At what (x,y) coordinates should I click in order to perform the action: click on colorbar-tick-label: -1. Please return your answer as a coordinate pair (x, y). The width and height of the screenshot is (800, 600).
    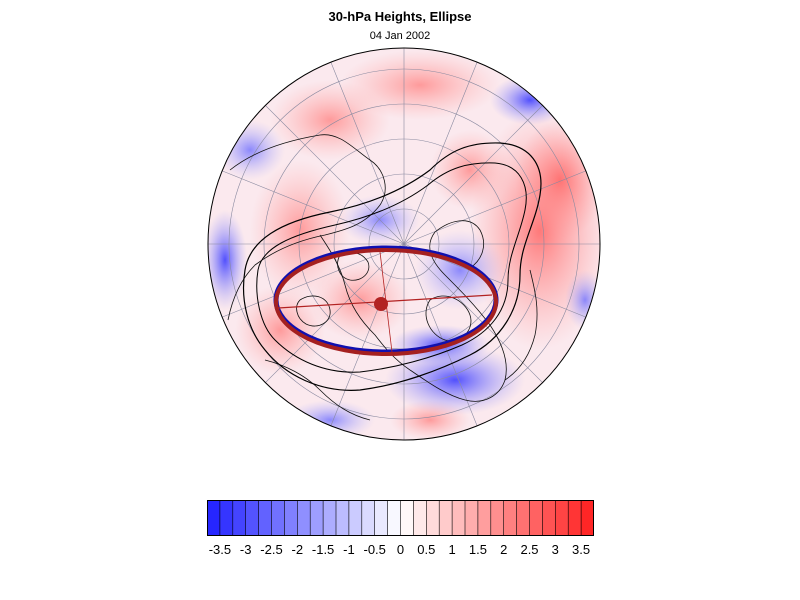
    Looking at the image, I should click on (349, 549).